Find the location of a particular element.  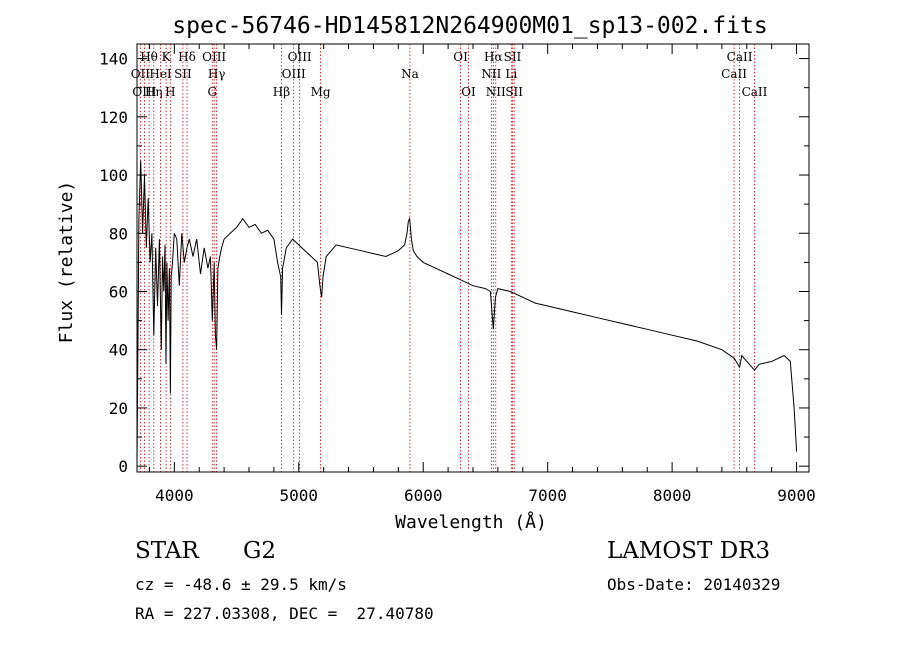

line-label: Hδ is located at coordinates (187, 57).